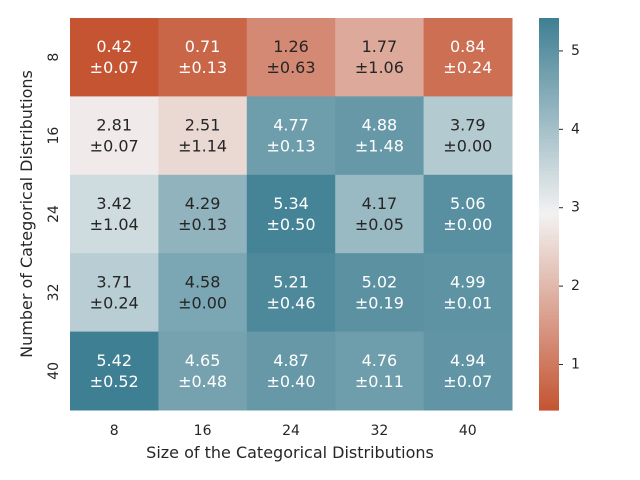 The width and height of the screenshot is (640, 480). Describe the element at coordinates (291, 203) in the screenshot. I see `cell-value-label: 5.34` at that location.